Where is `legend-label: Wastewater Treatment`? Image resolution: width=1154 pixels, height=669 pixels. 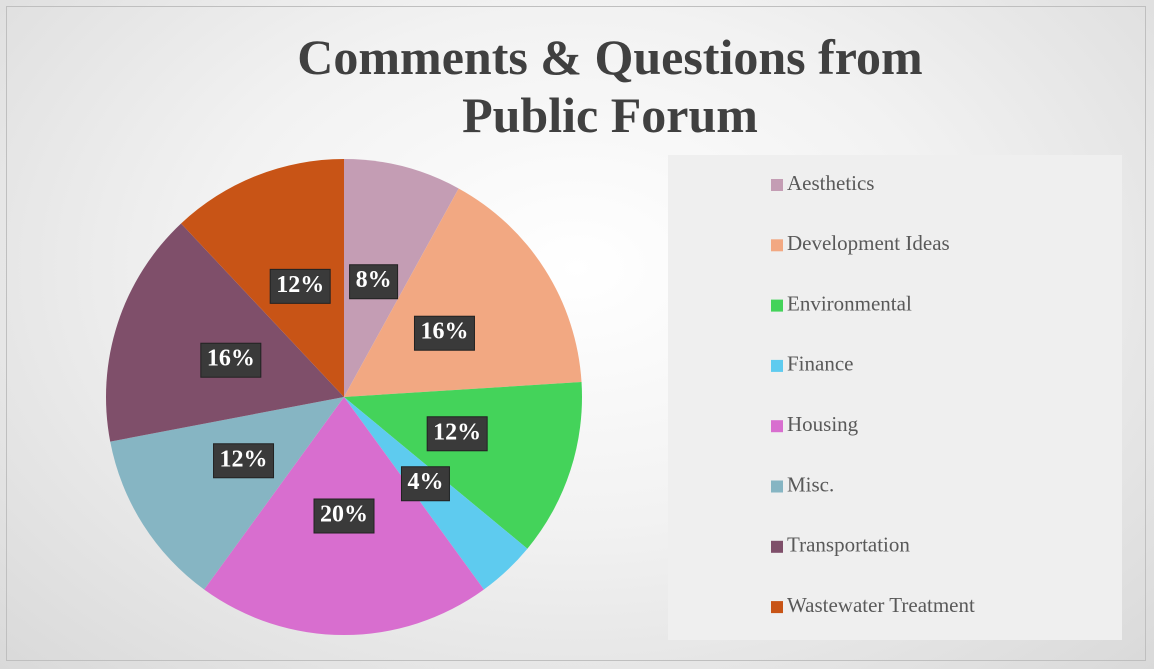
legend-label: Wastewater Treatment is located at coordinates (881, 605).